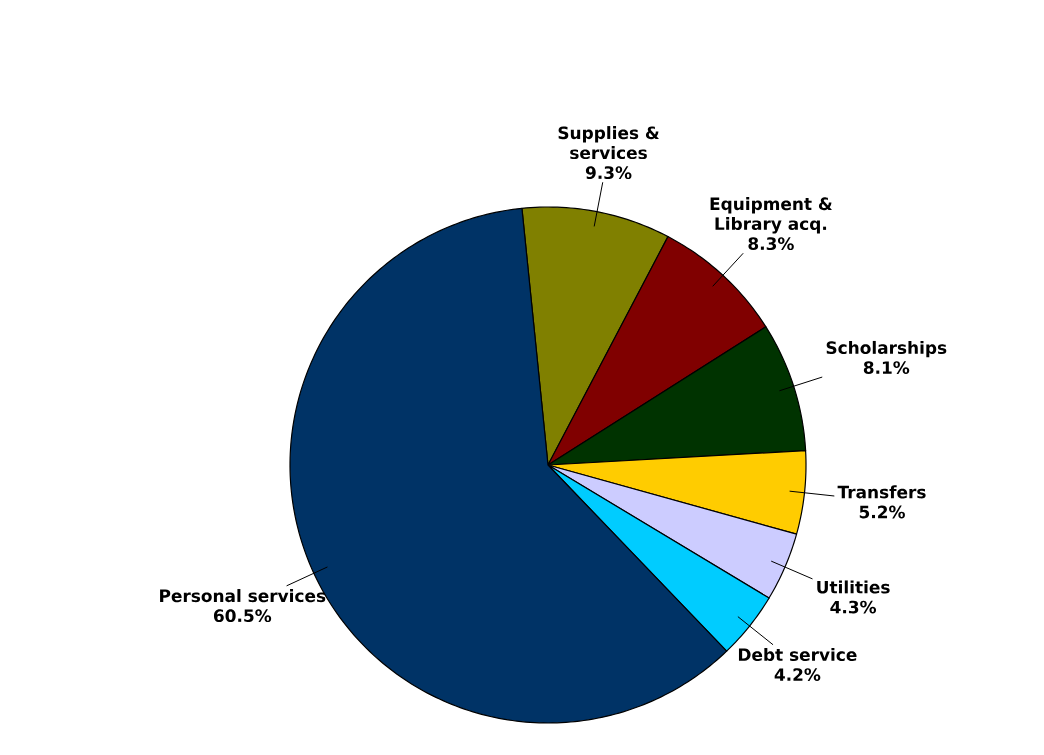  I want to click on slice-label: Personal services, so click(243, 596).